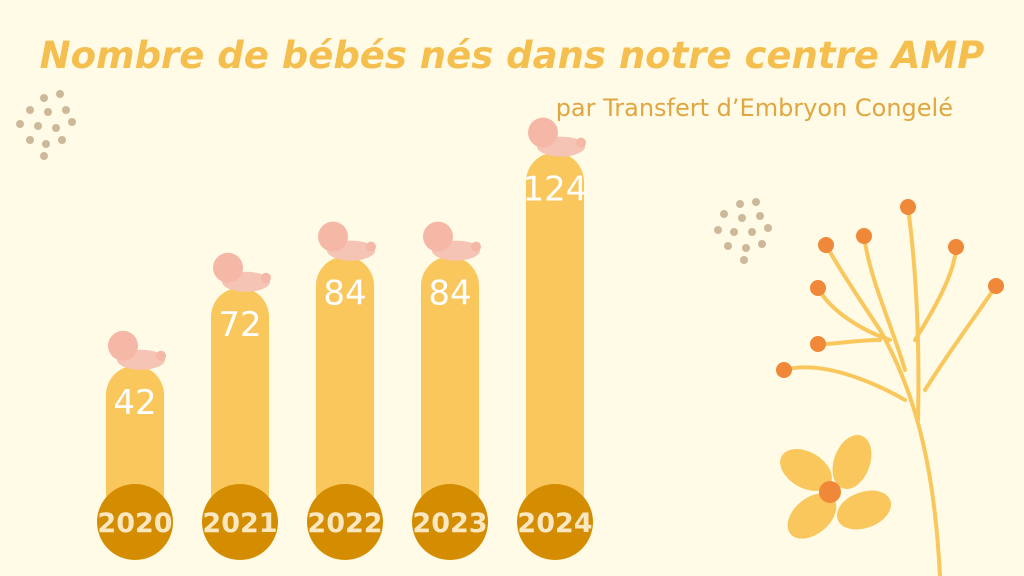  I want to click on dots-right, so click(743, 231).